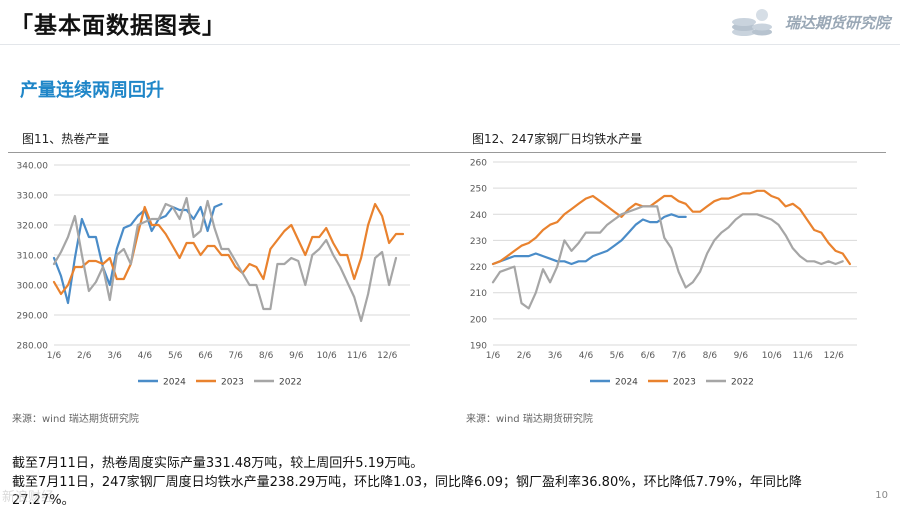 This screenshot has height=508, width=900. What do you see at coordinates (118, 26) in the screenshot?
I see `page-title: 「基本面数据图表」` at bounding box center [118, 26].